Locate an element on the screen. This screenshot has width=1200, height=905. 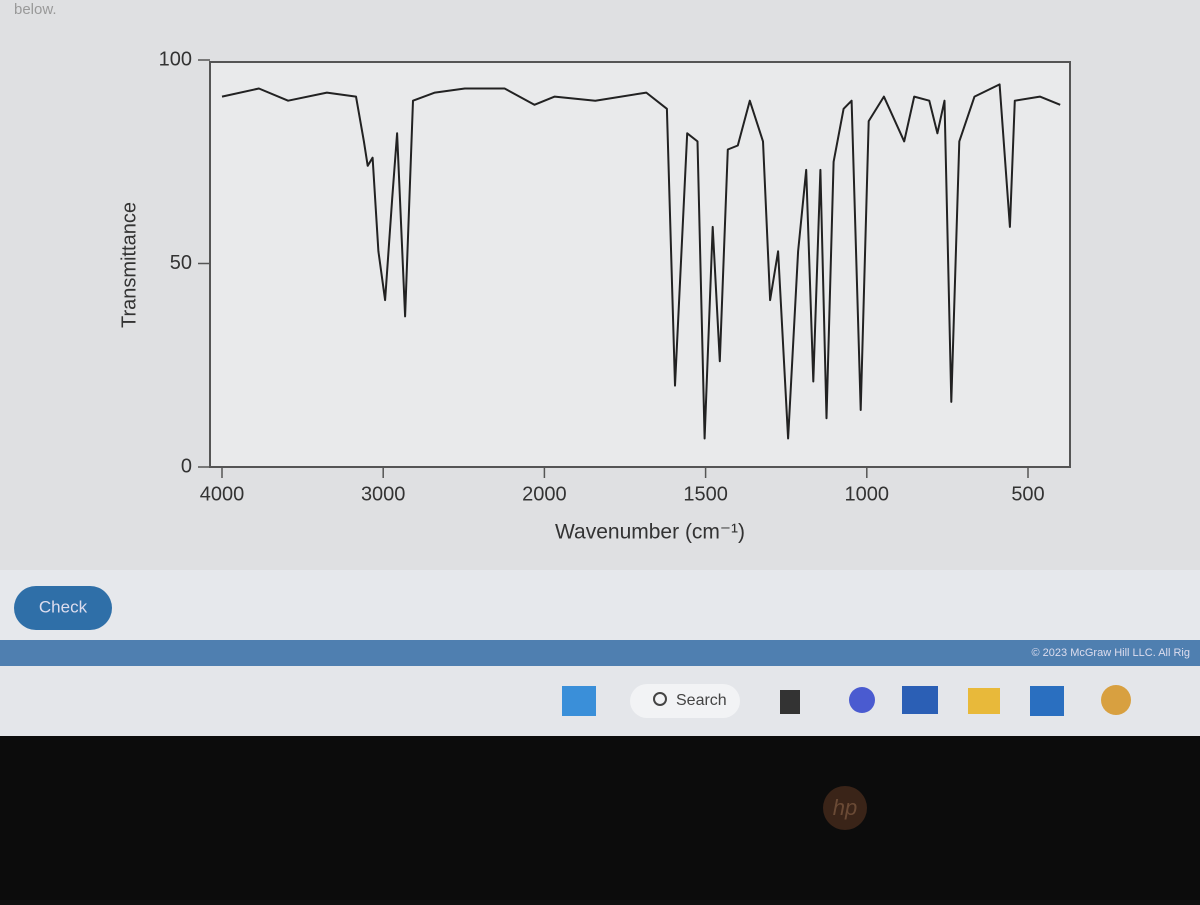
taskview-icon is located at coordinates (790, 702).